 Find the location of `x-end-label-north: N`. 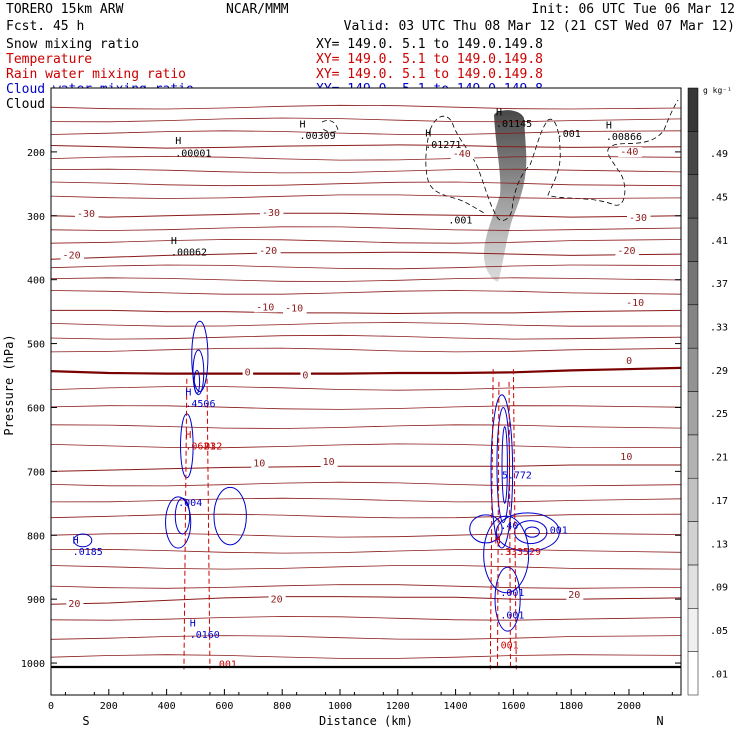

x-end-label-north: N is located at coordinates (659, 721).